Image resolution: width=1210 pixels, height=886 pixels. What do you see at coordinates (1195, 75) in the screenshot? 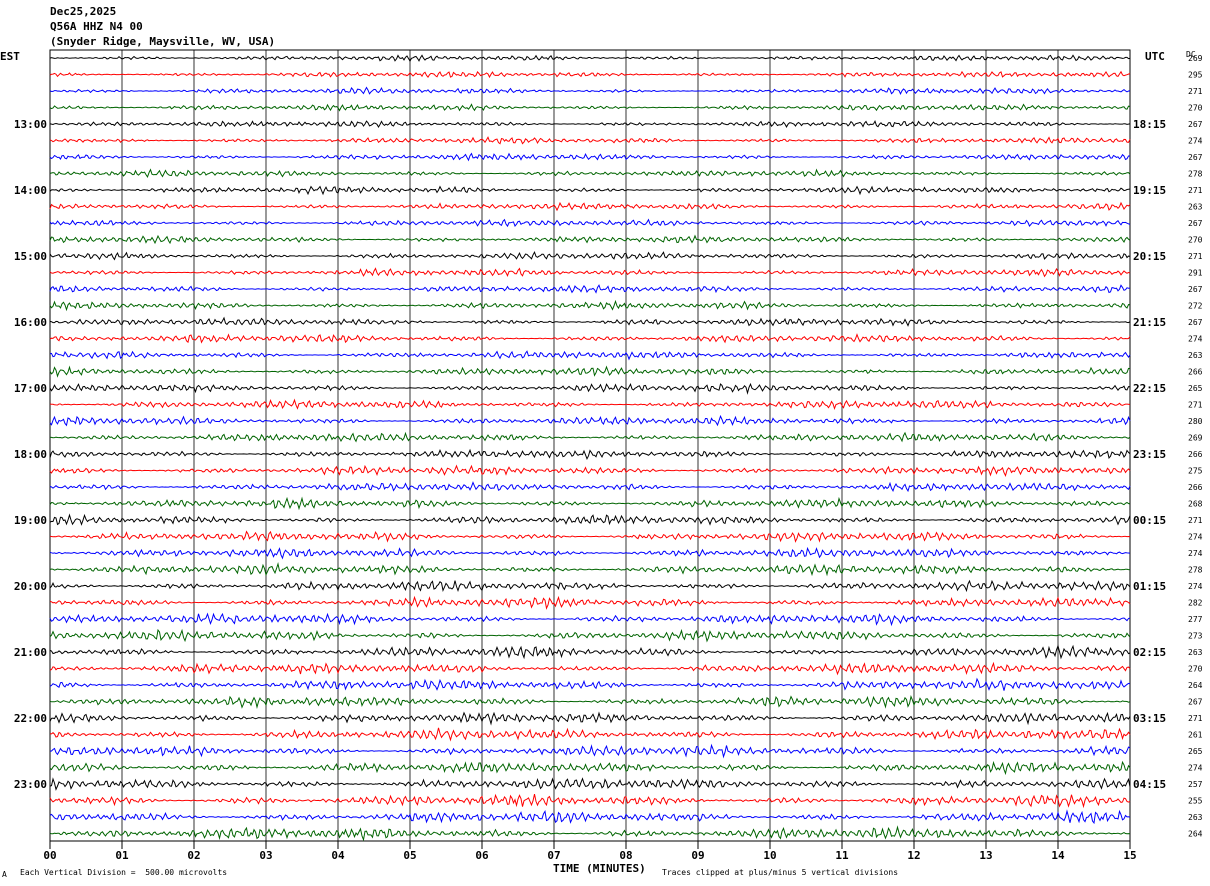
I see `dc-offset-label: 295` at bounding box center [1195, 75].